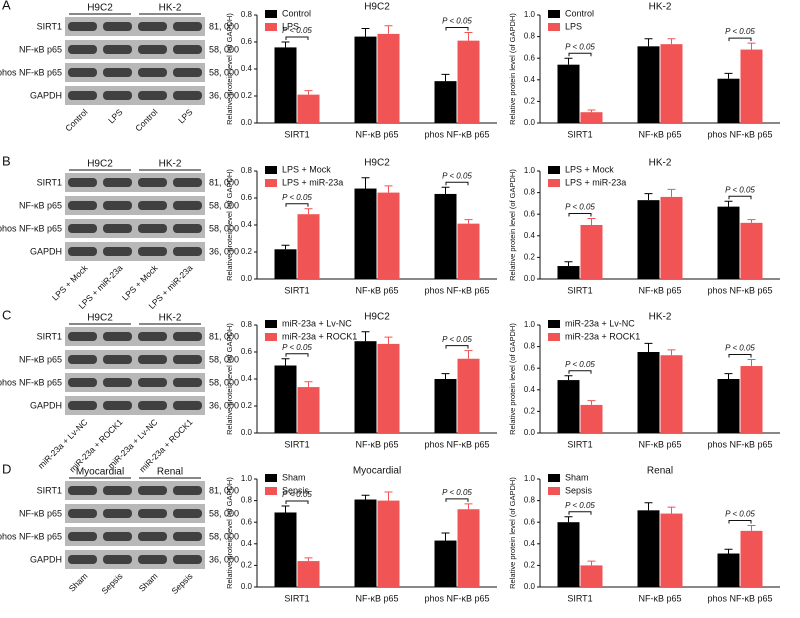  I want to click on protein-label: GAPDH, so click(46, 95).